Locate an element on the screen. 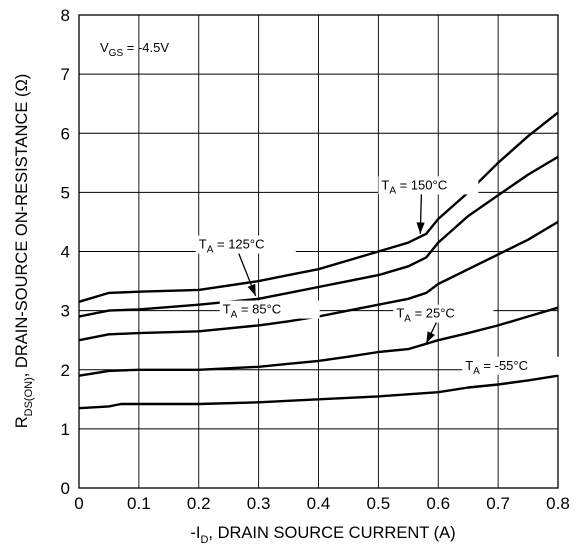  x-tick-label: 0.5 is located at coordinates (379, 503).